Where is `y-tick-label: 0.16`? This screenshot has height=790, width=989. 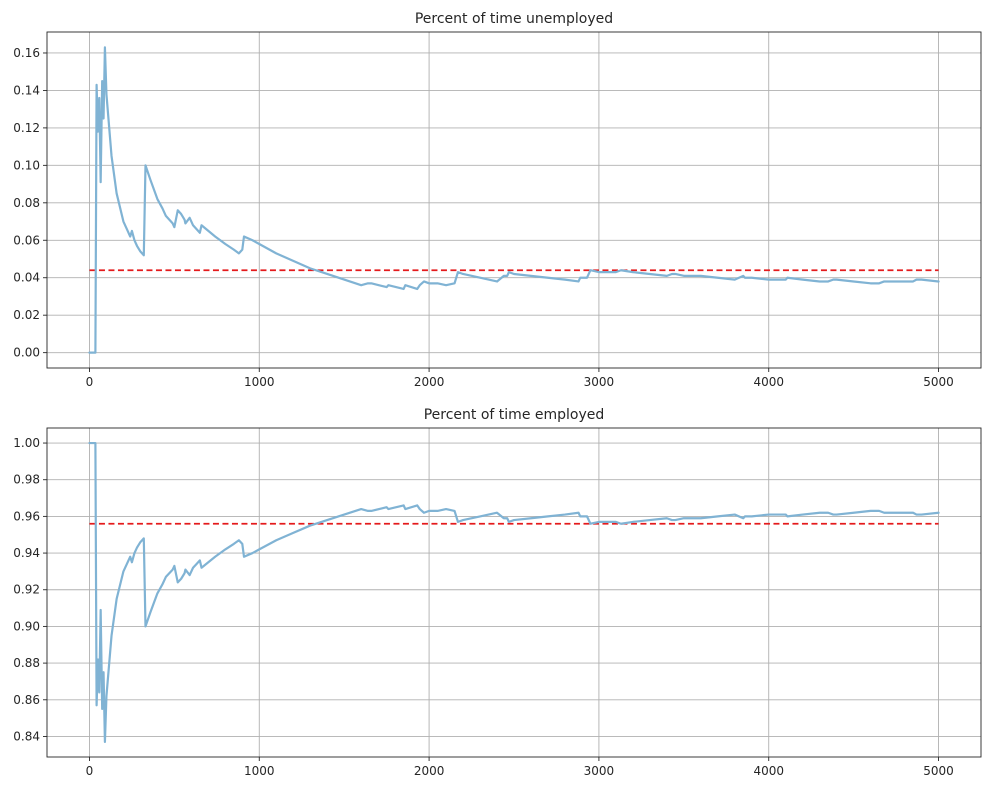
y-tick-label: 0.16 is located at coordinates (26, 53).